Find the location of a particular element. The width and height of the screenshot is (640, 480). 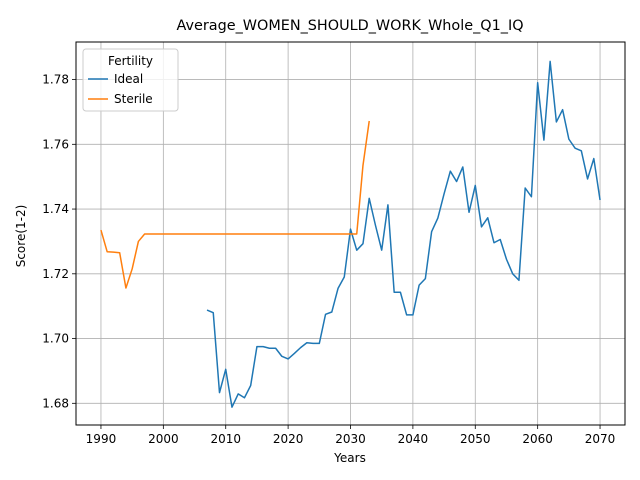

legend-box is located at coordinates (130, 80).